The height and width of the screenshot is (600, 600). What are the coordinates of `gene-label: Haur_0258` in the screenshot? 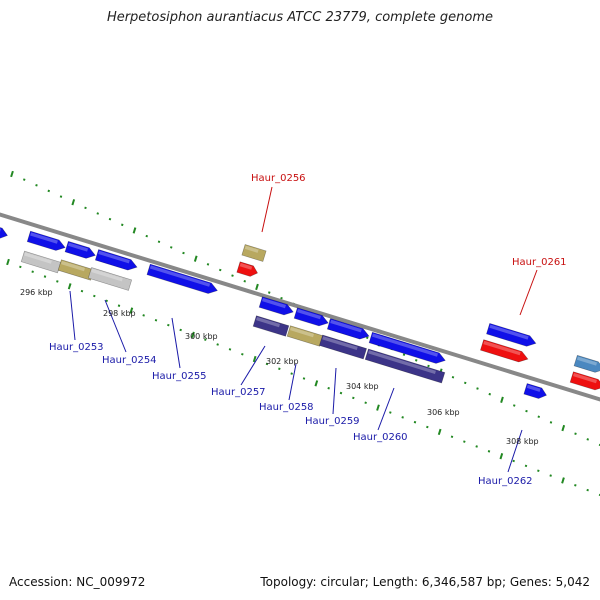 It's located at (286, 407).